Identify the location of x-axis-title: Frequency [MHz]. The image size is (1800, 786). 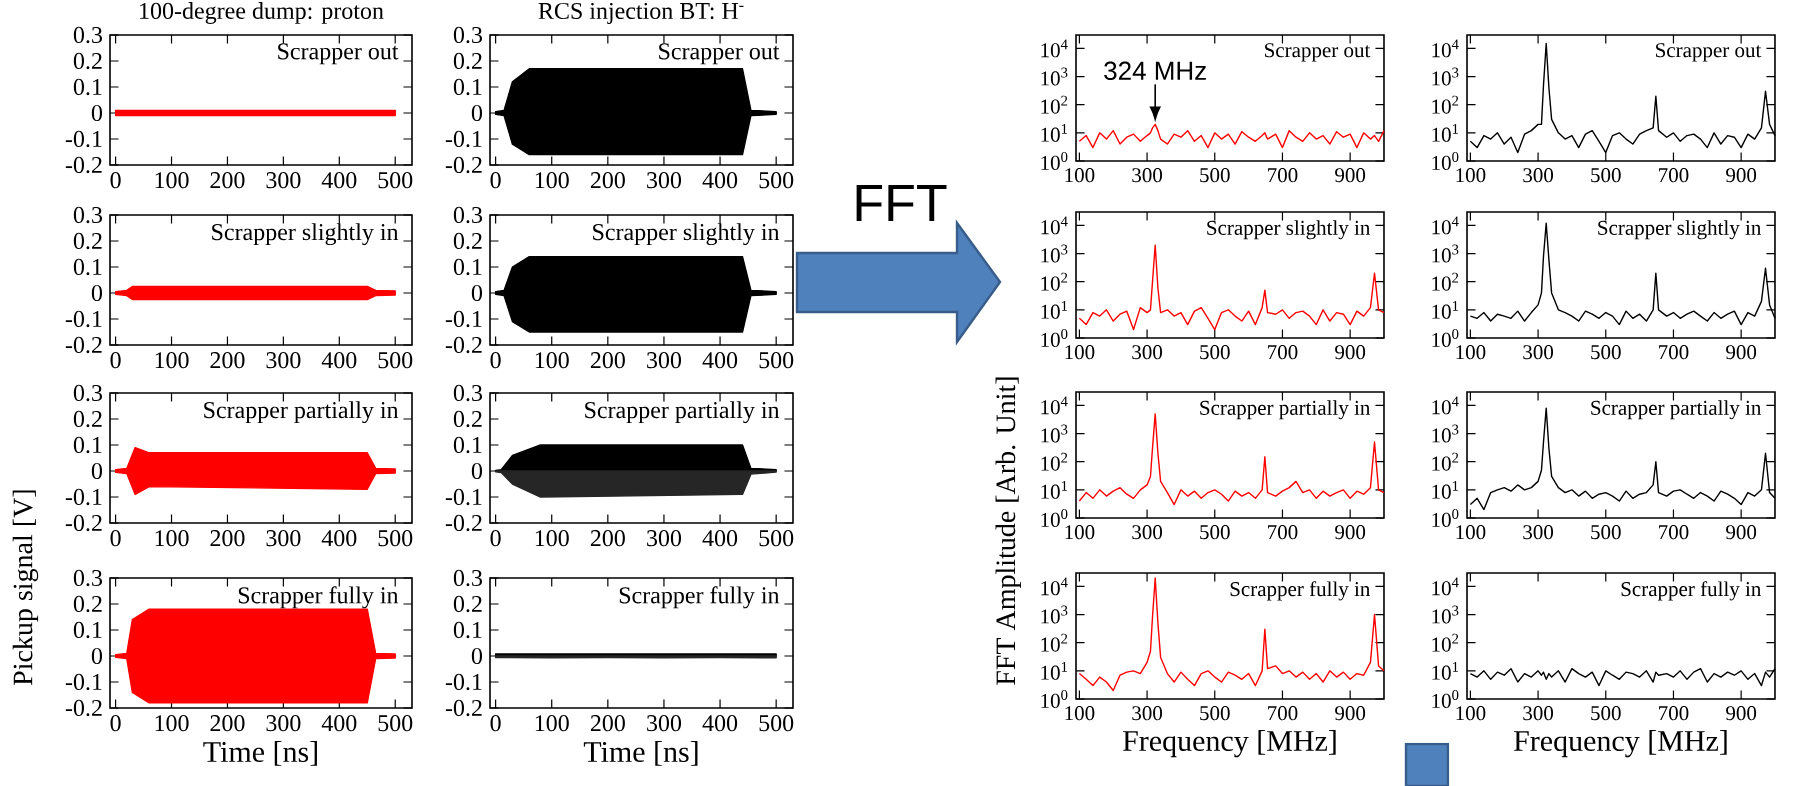
(1229, 743).